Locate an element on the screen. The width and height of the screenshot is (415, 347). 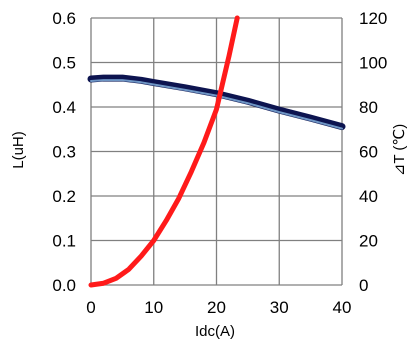
y-right-tick-label-3: 60 is located at coordinates (368, 152).